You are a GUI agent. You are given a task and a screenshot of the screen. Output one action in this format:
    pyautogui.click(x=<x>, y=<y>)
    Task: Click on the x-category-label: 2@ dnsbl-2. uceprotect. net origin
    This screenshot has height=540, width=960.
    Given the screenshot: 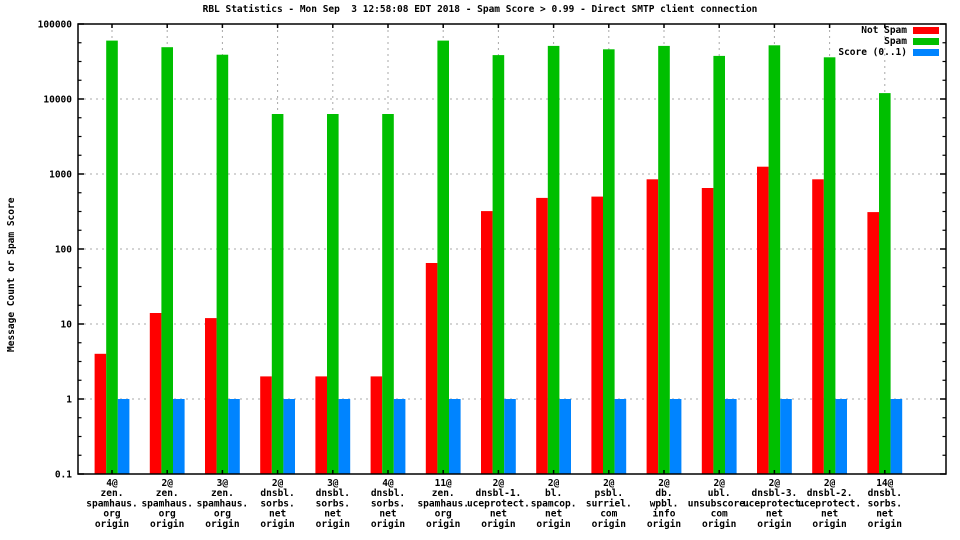 What is the action you would take?
    pyautogui.click(x=829, y=504)
    